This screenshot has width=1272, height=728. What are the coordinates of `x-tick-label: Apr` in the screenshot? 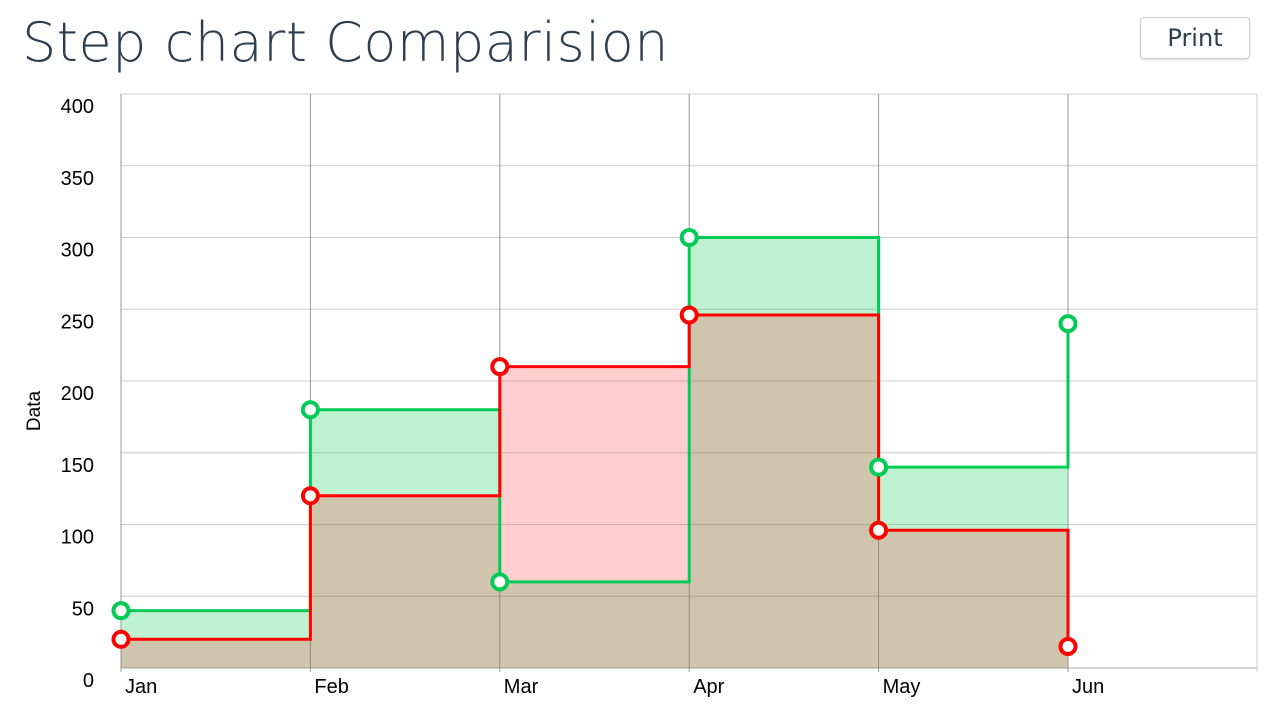 It's located at (708, 687).